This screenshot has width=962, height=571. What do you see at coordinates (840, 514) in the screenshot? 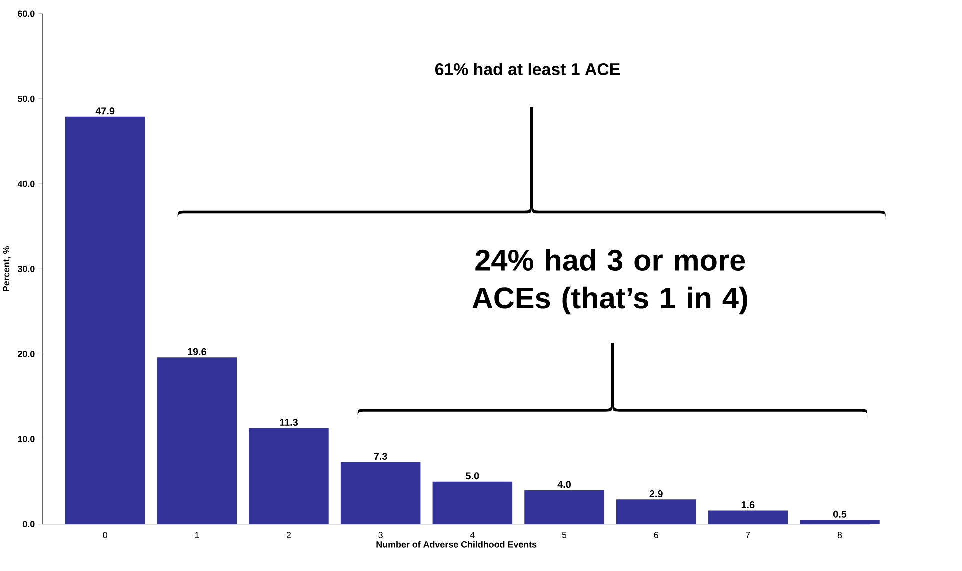
I see `data-label: 0.5` at bounding box center [840, 514].